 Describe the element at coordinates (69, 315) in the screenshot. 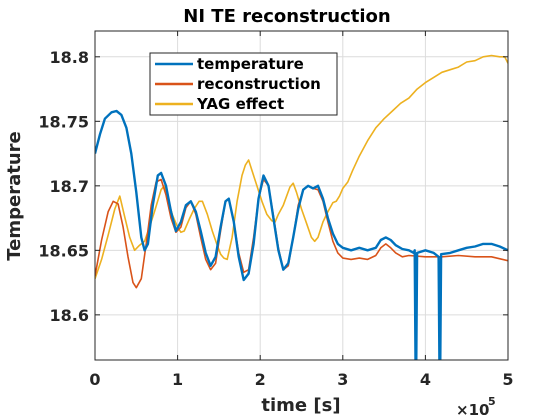

I see `y-tick-label: 18.6` at that location.